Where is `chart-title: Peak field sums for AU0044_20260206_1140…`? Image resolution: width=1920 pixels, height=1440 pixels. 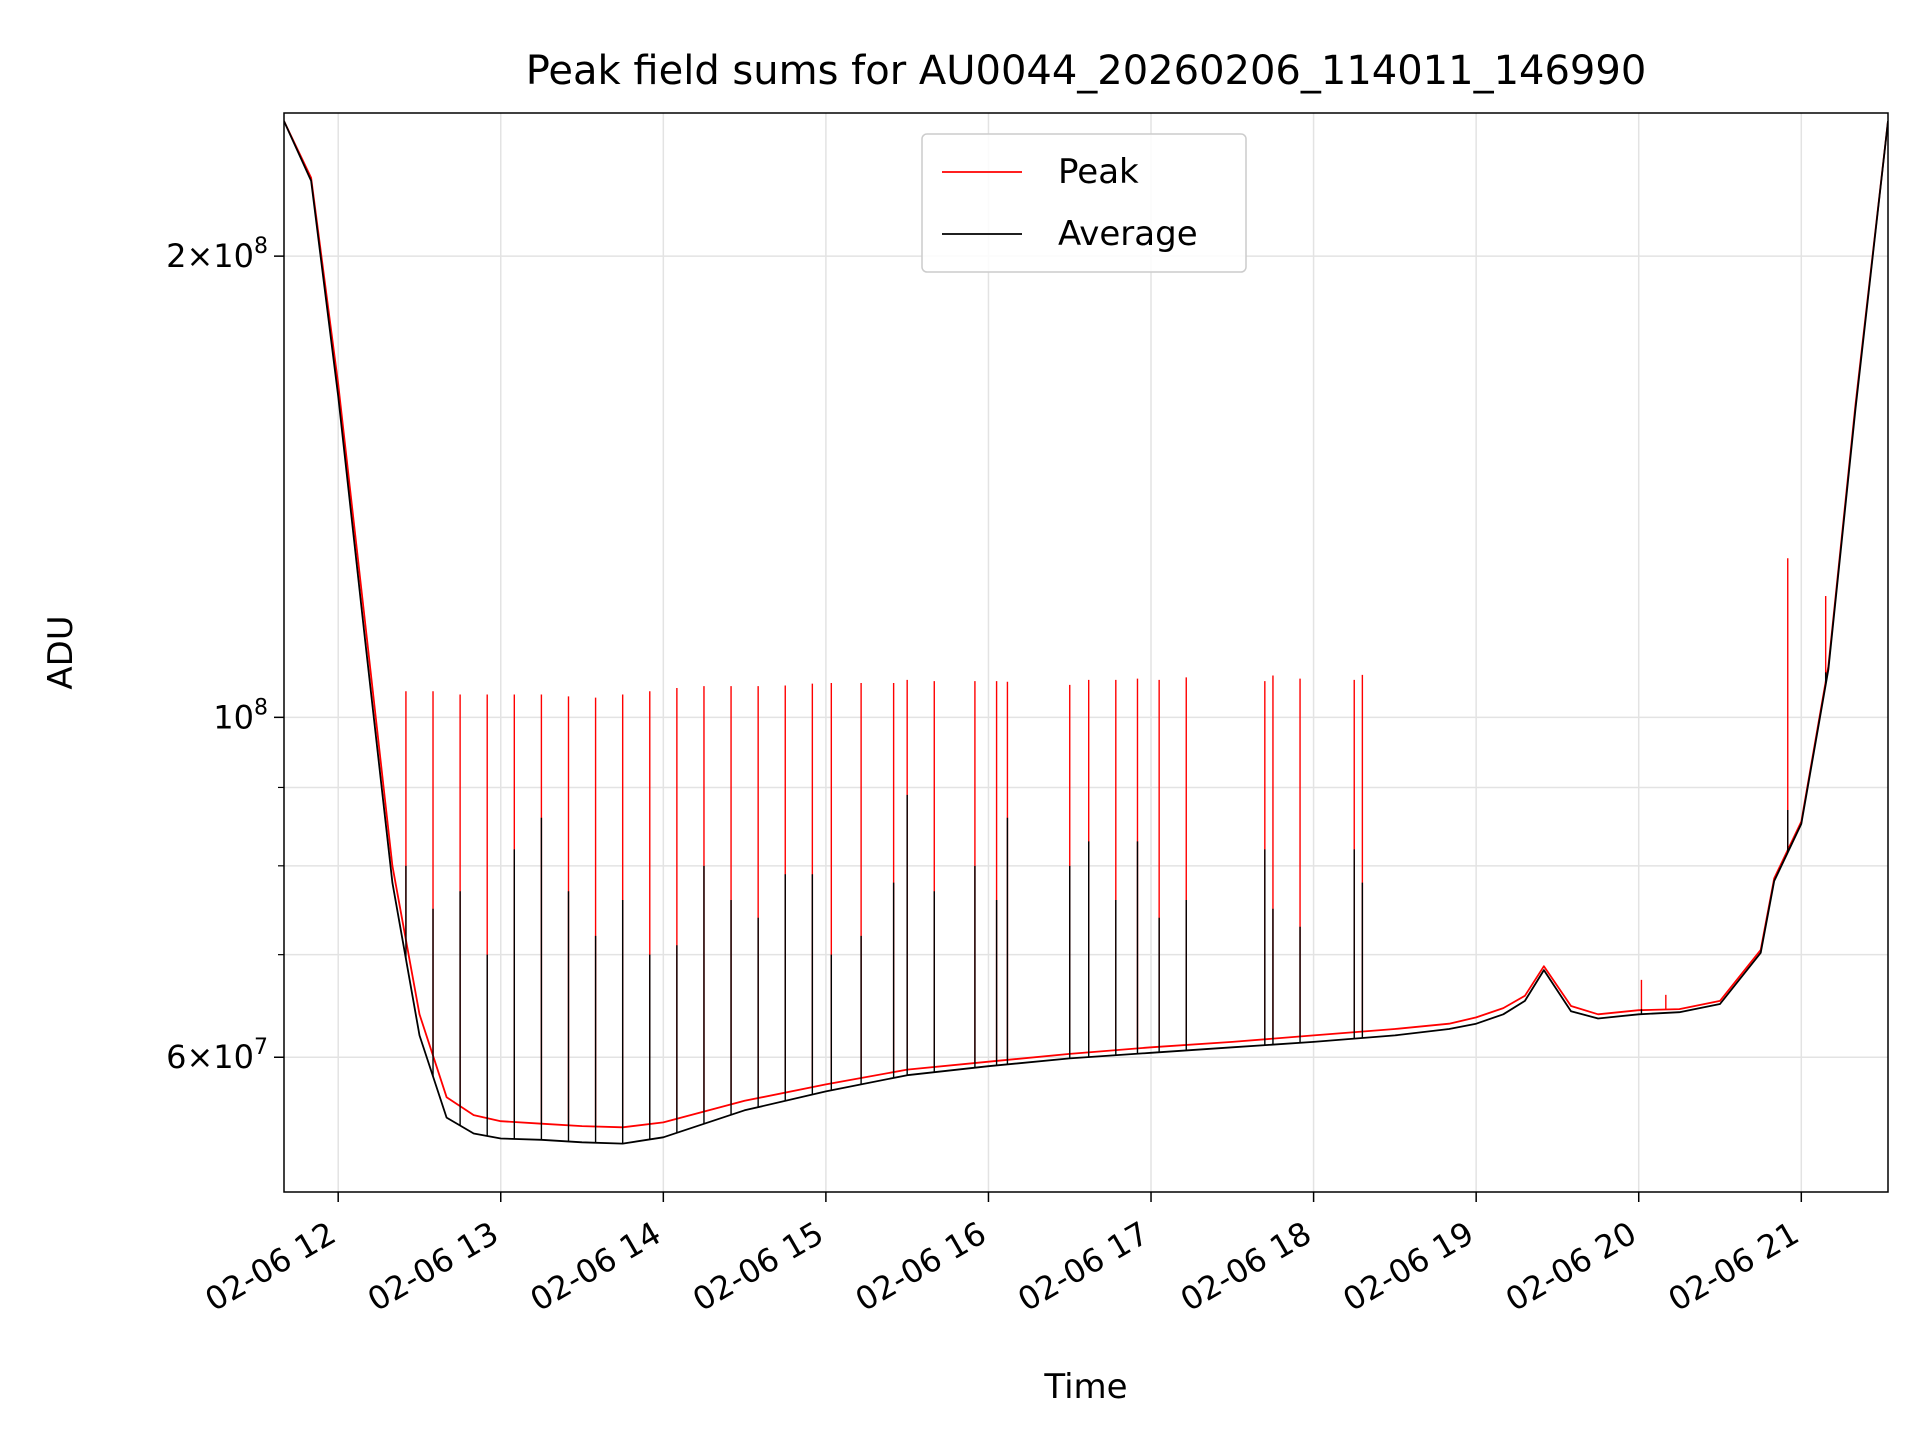
chart-title: Peak field sums for AU0044_20260206_1140… is located at coordinates (1086, 71).